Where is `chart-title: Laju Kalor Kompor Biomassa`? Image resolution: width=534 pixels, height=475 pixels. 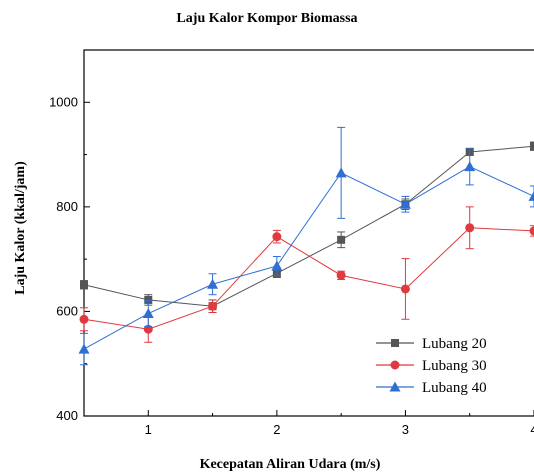 chart-title: Laju Kalor Kompor Biomassa is located at coordinates (266, 18).